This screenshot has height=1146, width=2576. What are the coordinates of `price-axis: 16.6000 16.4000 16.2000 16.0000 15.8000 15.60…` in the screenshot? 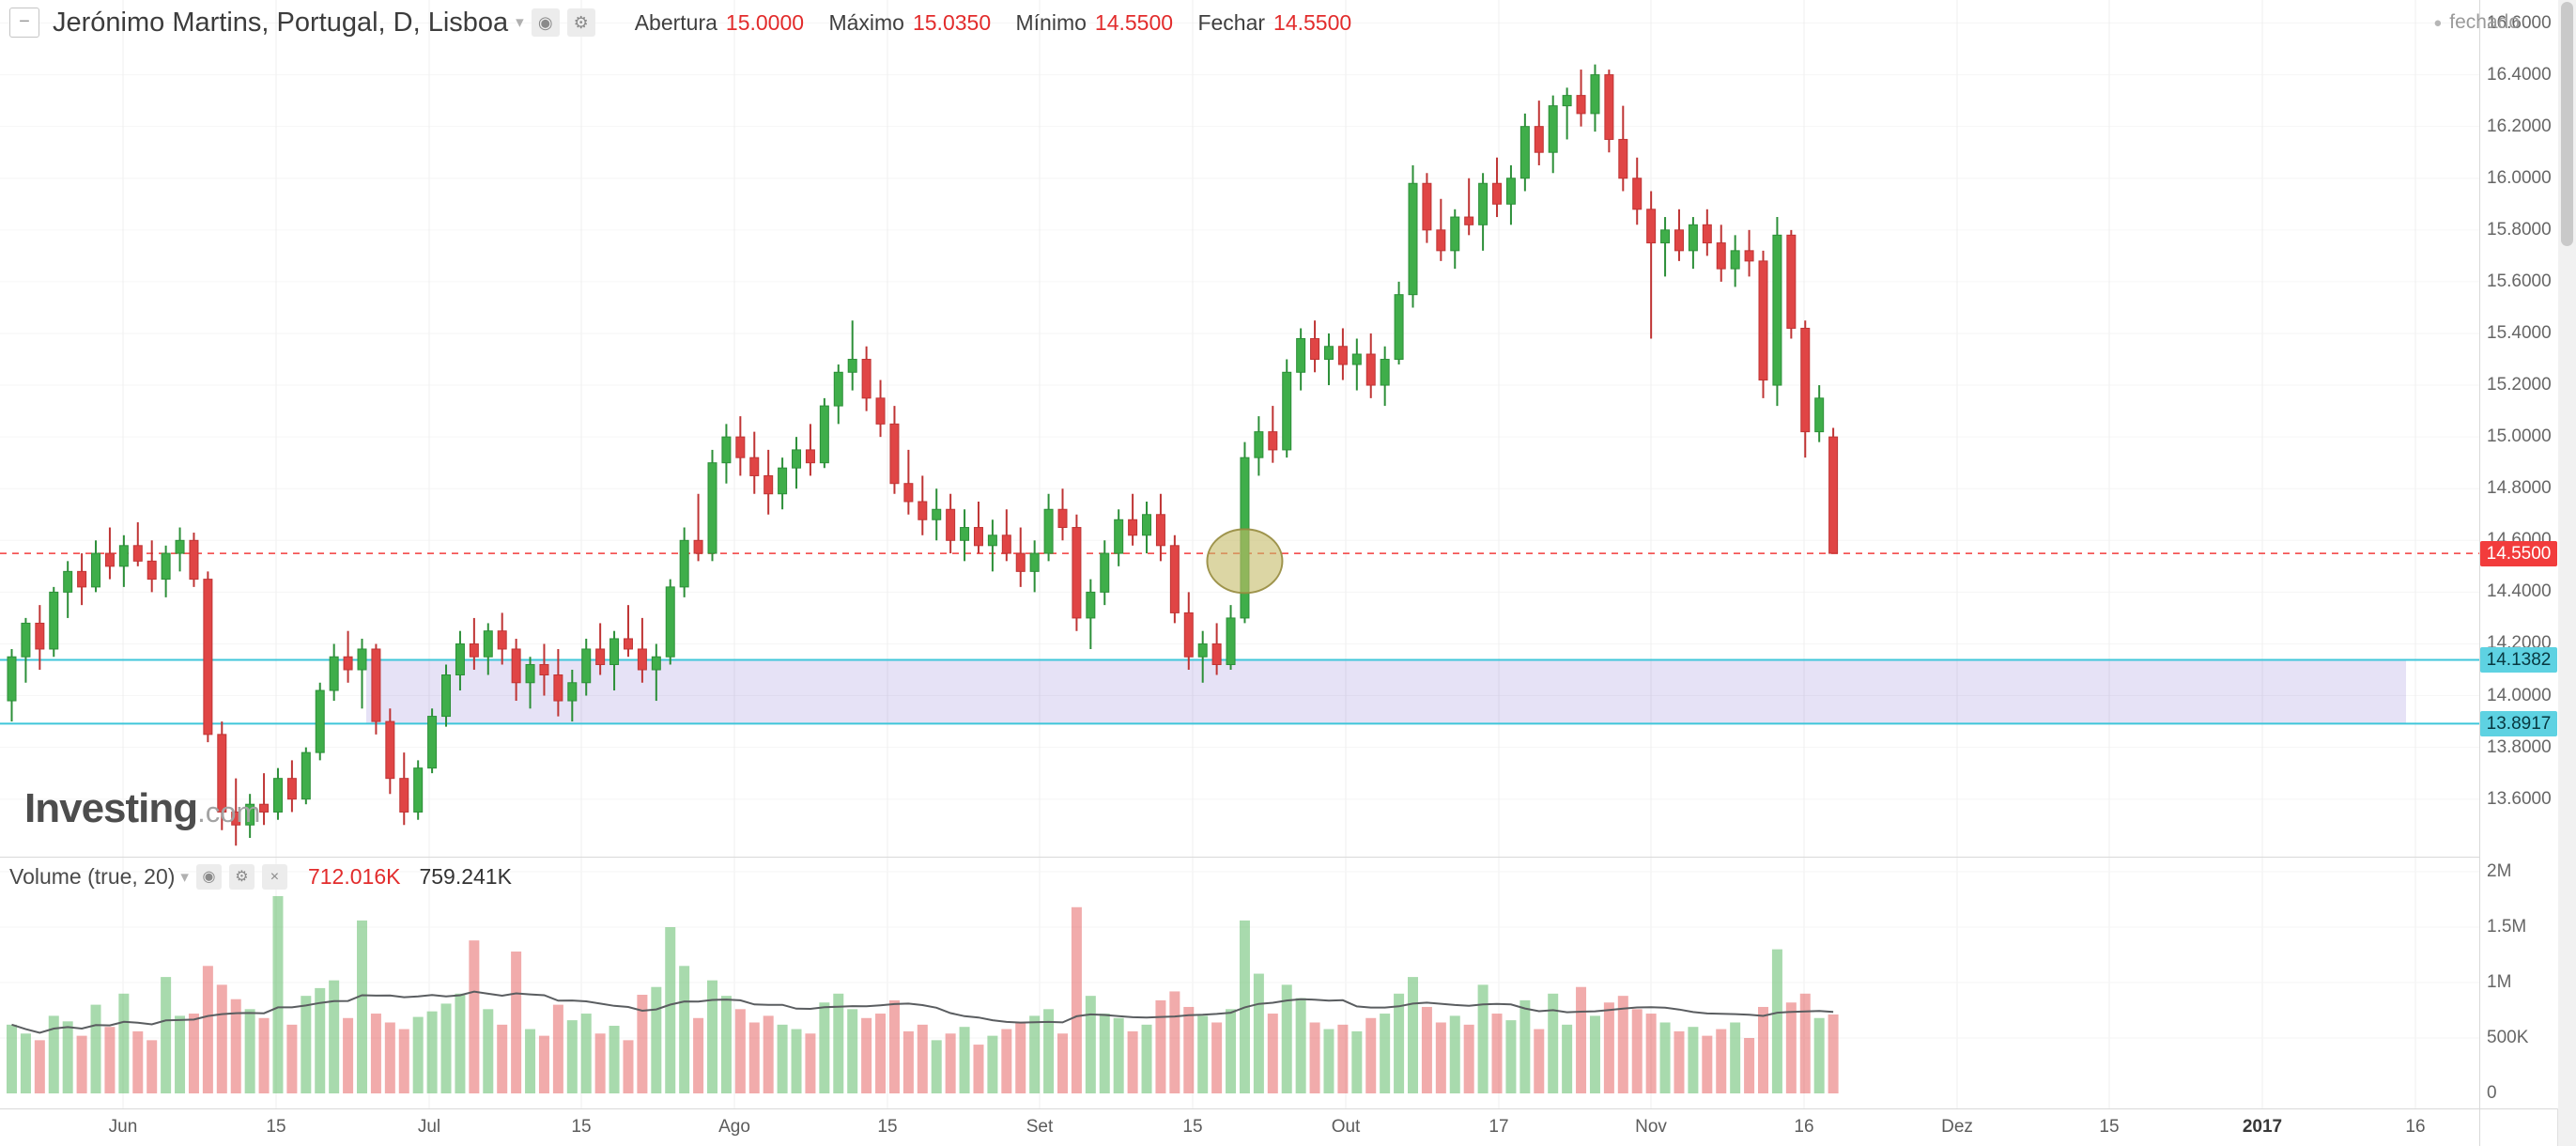 It's located at (2519, 554).